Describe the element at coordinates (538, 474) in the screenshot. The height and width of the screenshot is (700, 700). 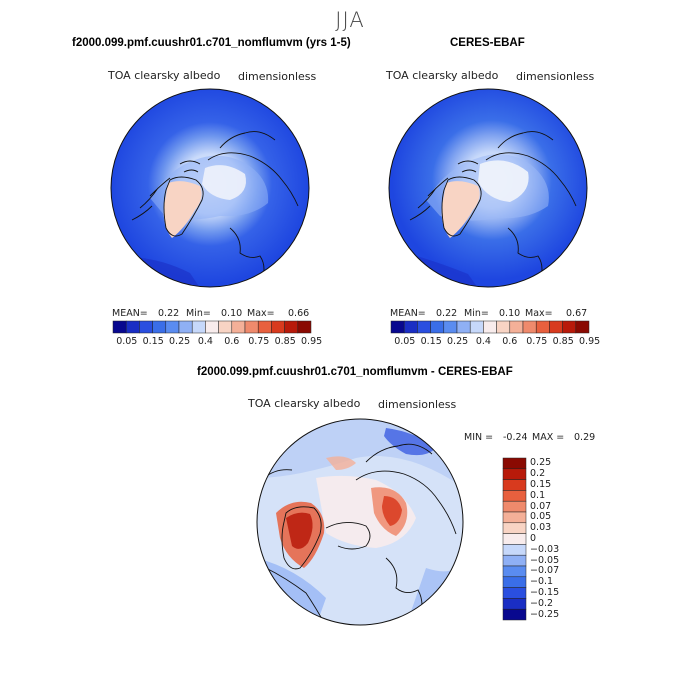
I see `diff-colorbar-tick-label: 0.2` at that location.